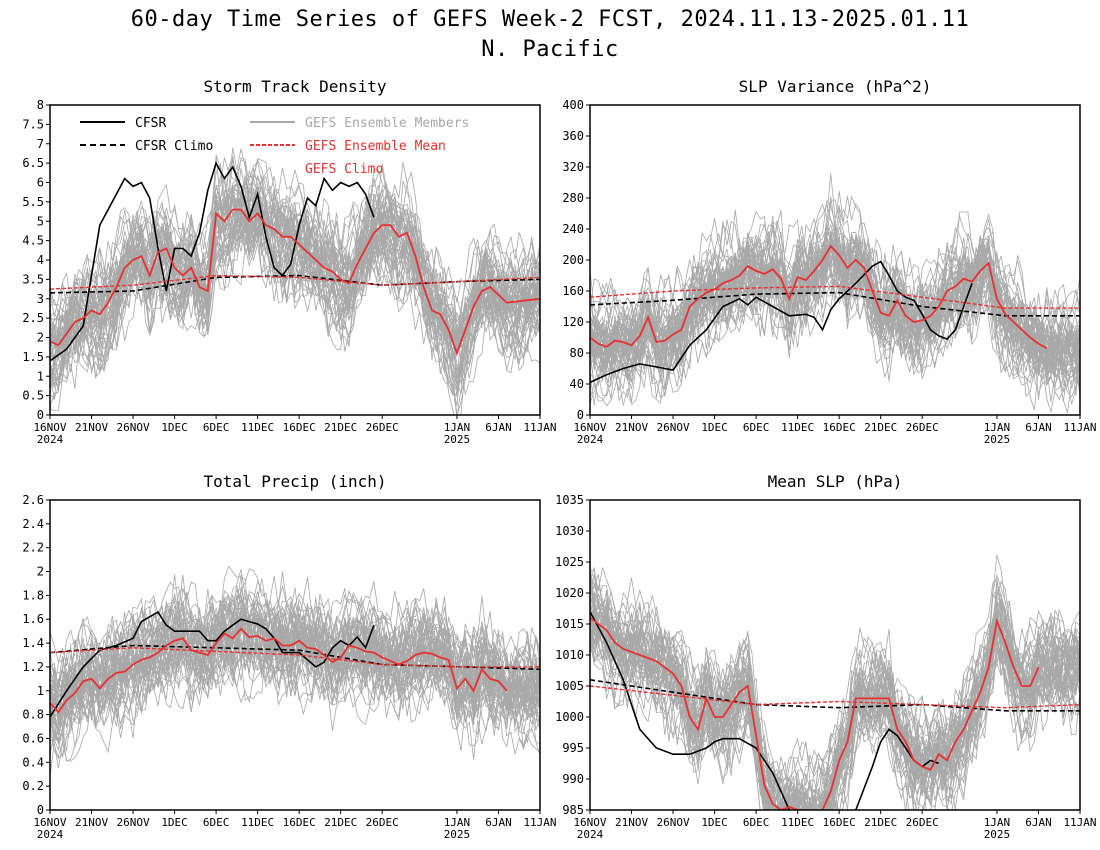 The width and height of the screenshot is (1100, 850). I want to click on y-tick-label: 0.6, so click(33, 738).